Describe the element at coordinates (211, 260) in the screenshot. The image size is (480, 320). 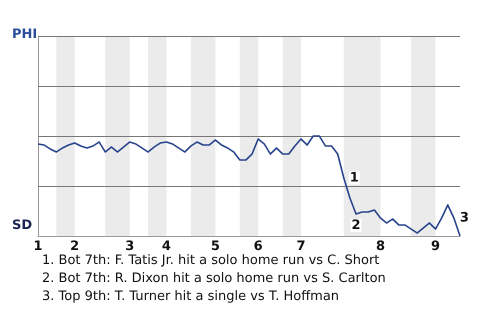
I see `text: 1. Bot 7th: F. Tatis Jr. hit a solo home run vs C. Short` at that location.